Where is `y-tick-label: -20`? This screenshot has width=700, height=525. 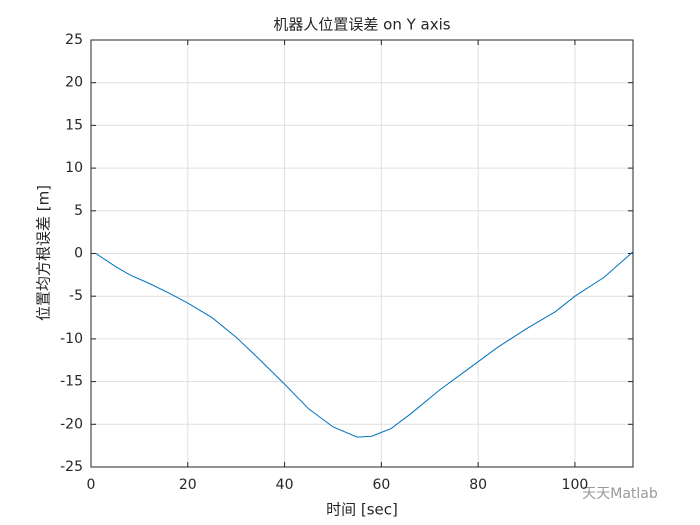 y-tick-label: -20 is located at coordinates (71, 424).